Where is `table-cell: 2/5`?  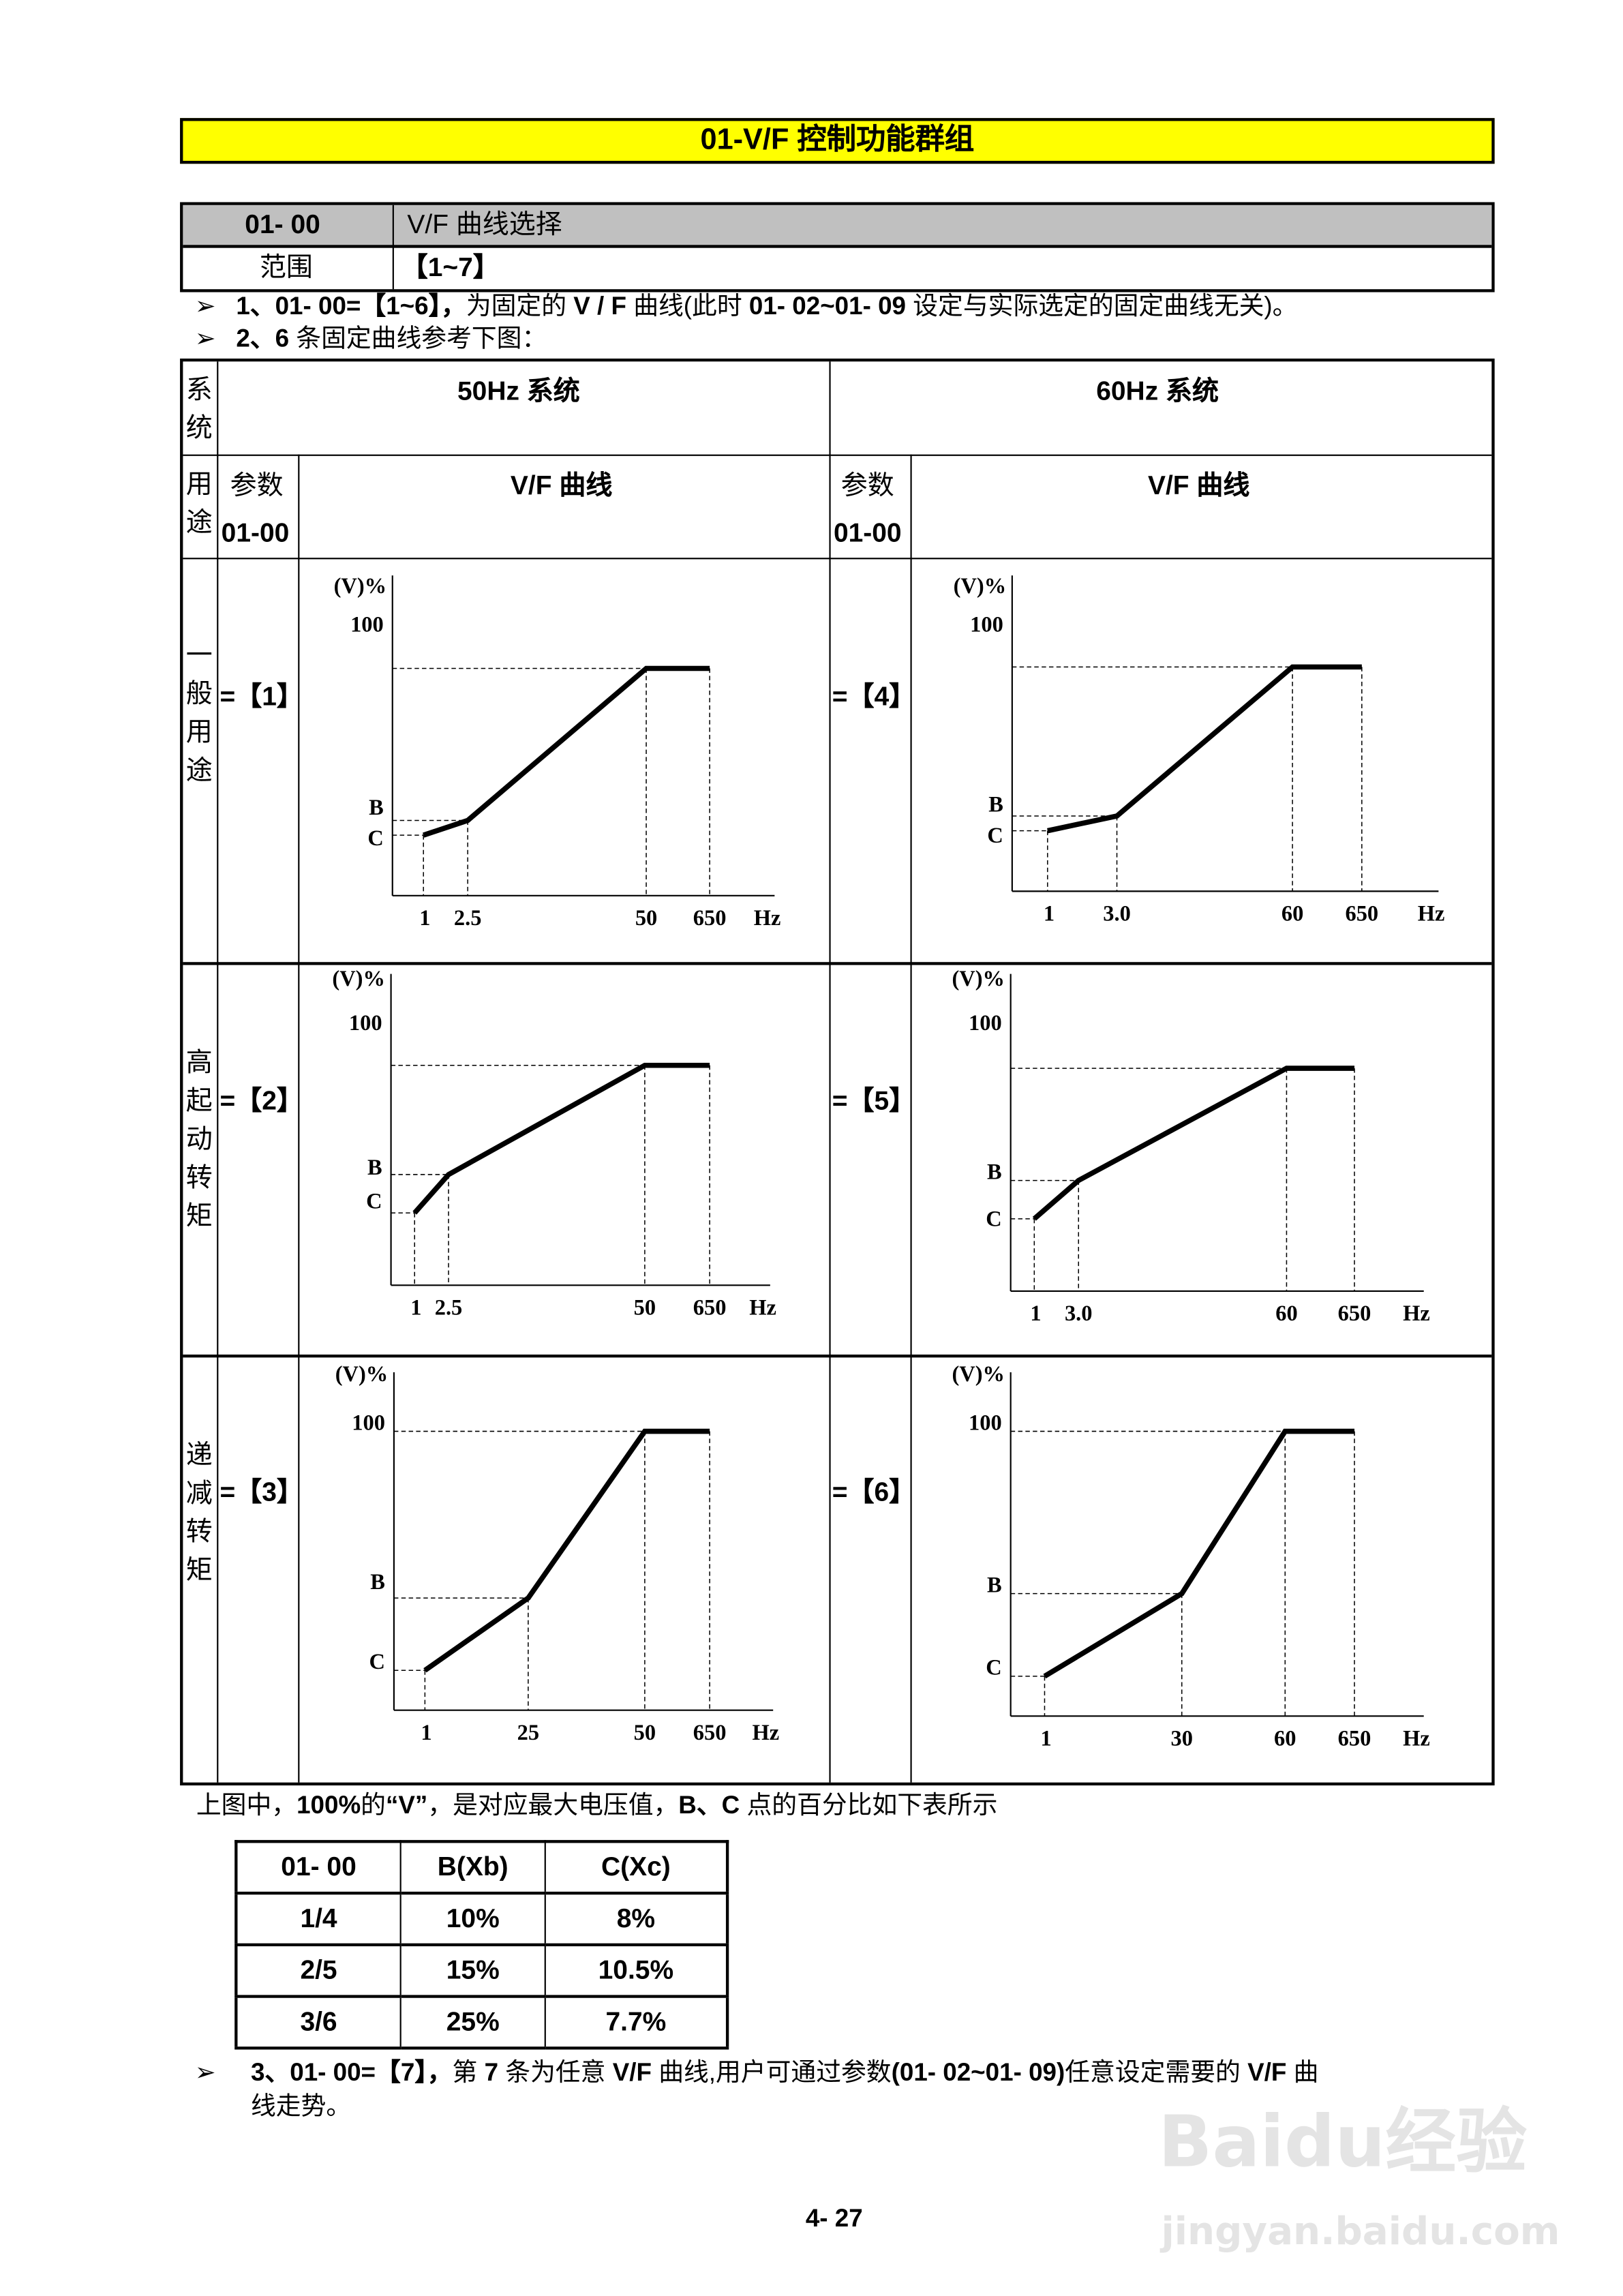 table-cell: 2/5 is located at coordinates (318, 1971).